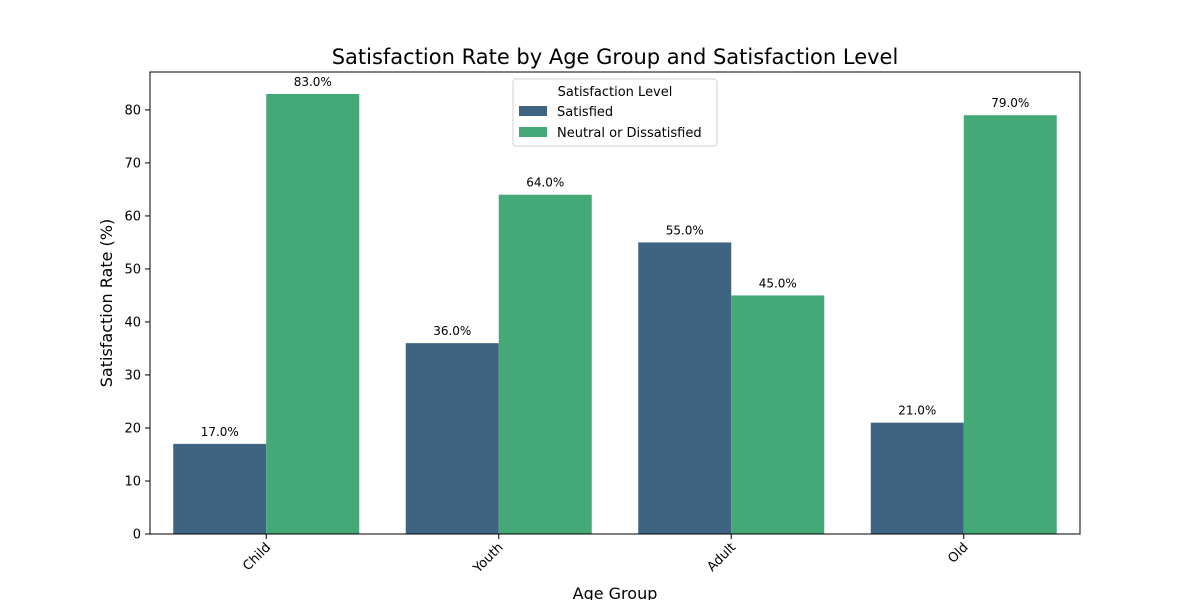 The image size is (1200, 600). Describe the element at coordinates (533, 132) in the screenshot. I see `legend-swatch-neutral-or-dissatisfied` at that location.